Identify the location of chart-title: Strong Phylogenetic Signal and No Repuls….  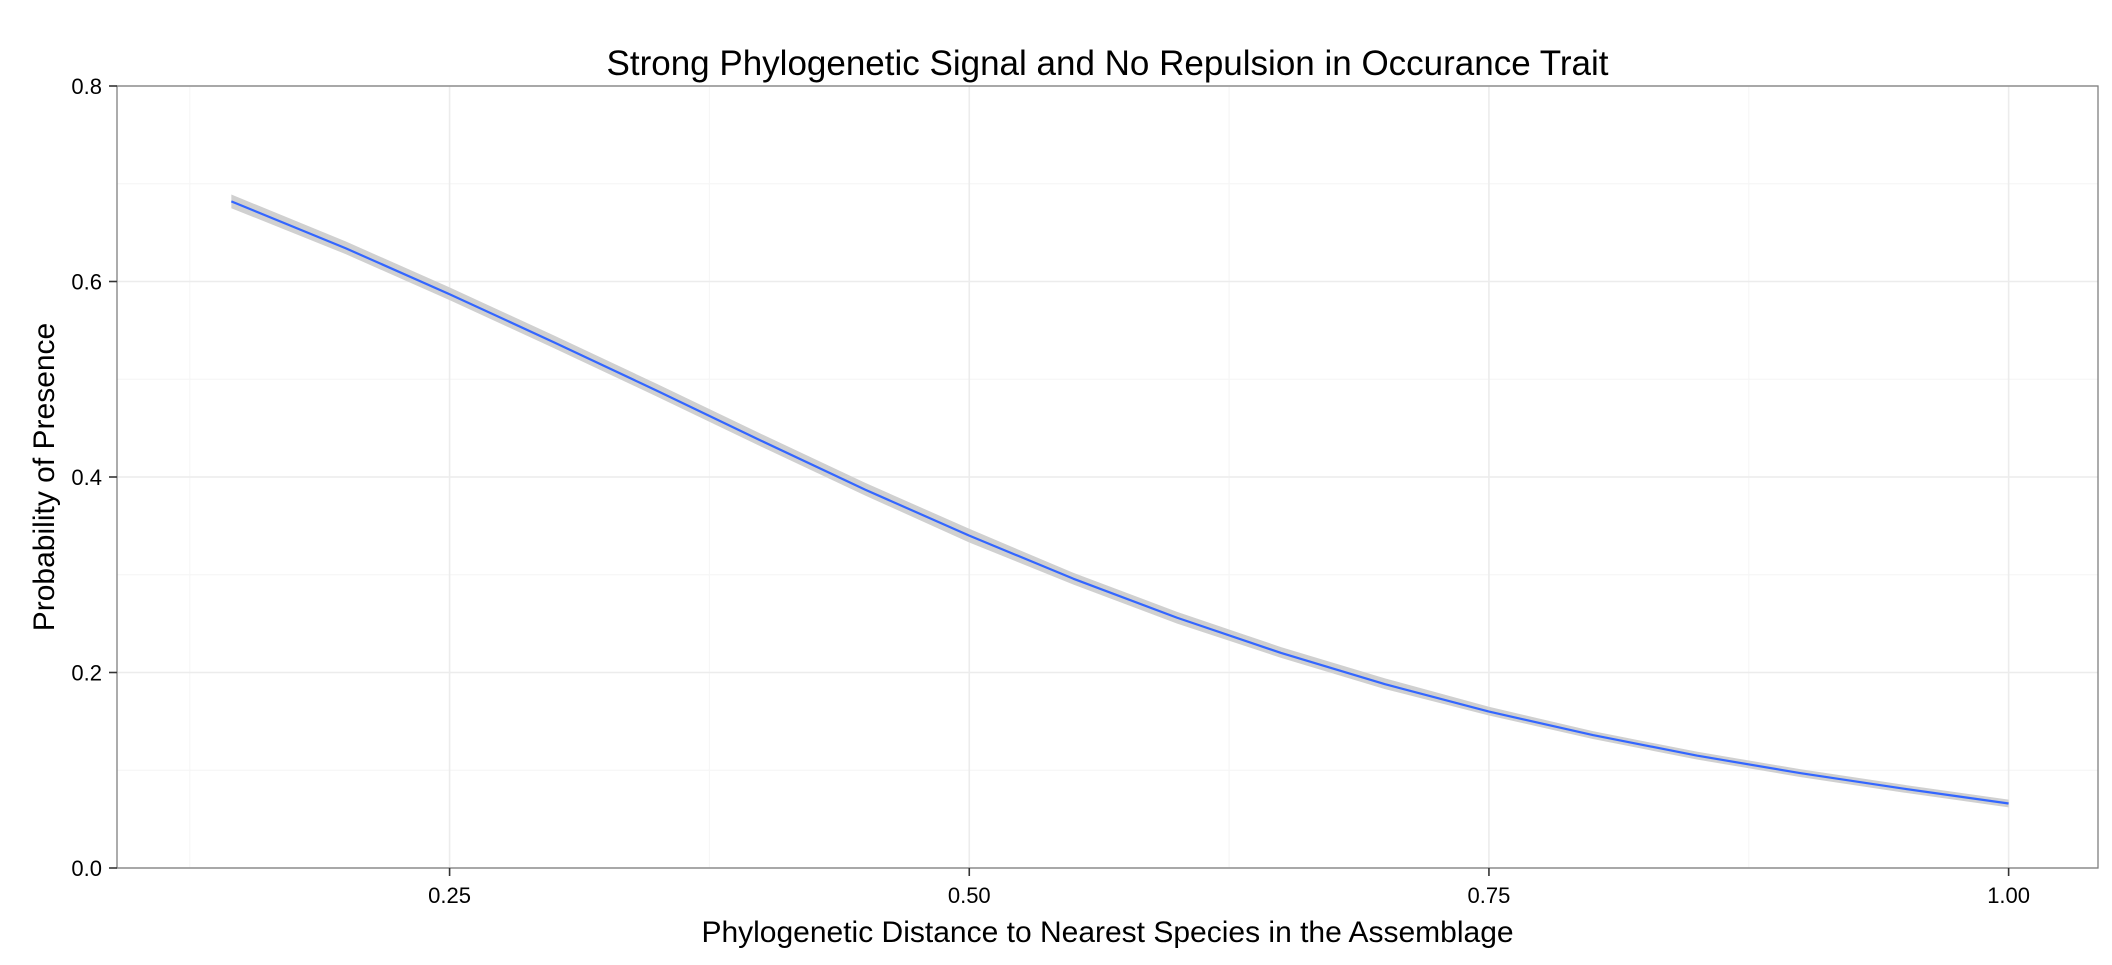
(1108, 63).